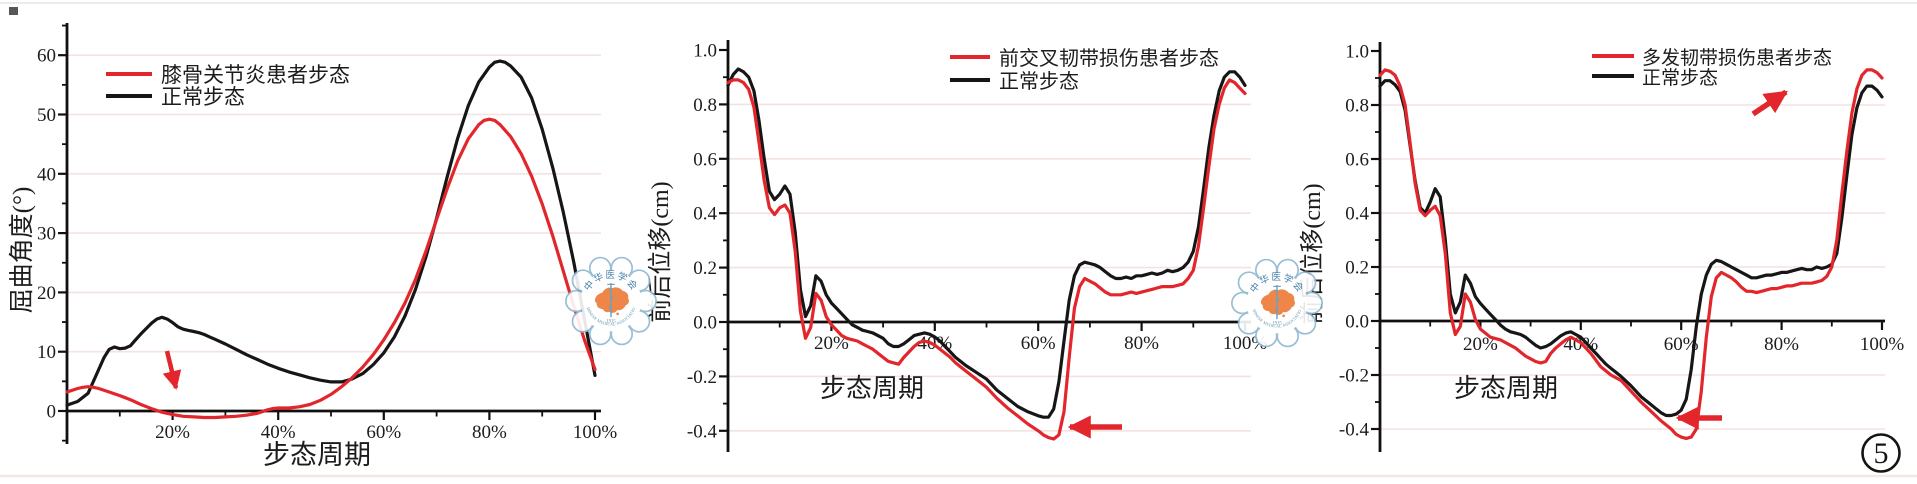  What do you see at coordinates (52, 412) in the screenshot?
I see `y-tick-label: 0` at bounding box center [52, 412].